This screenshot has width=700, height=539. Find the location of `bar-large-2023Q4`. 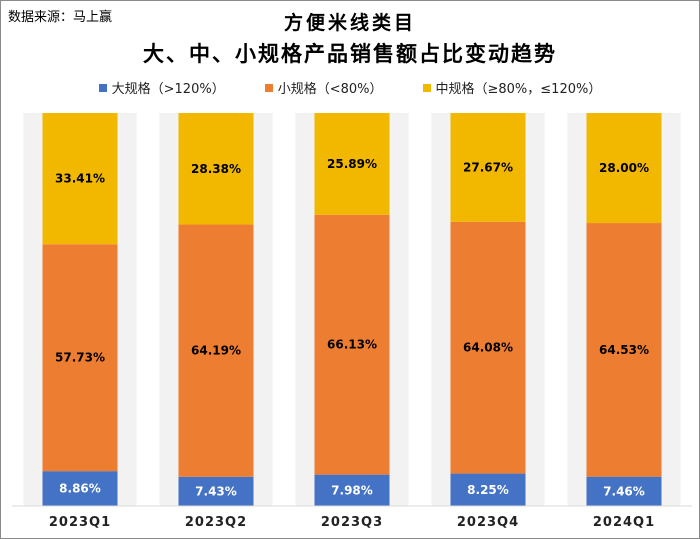

bar-large-2023Q4 is located at coordinates (488, 489).